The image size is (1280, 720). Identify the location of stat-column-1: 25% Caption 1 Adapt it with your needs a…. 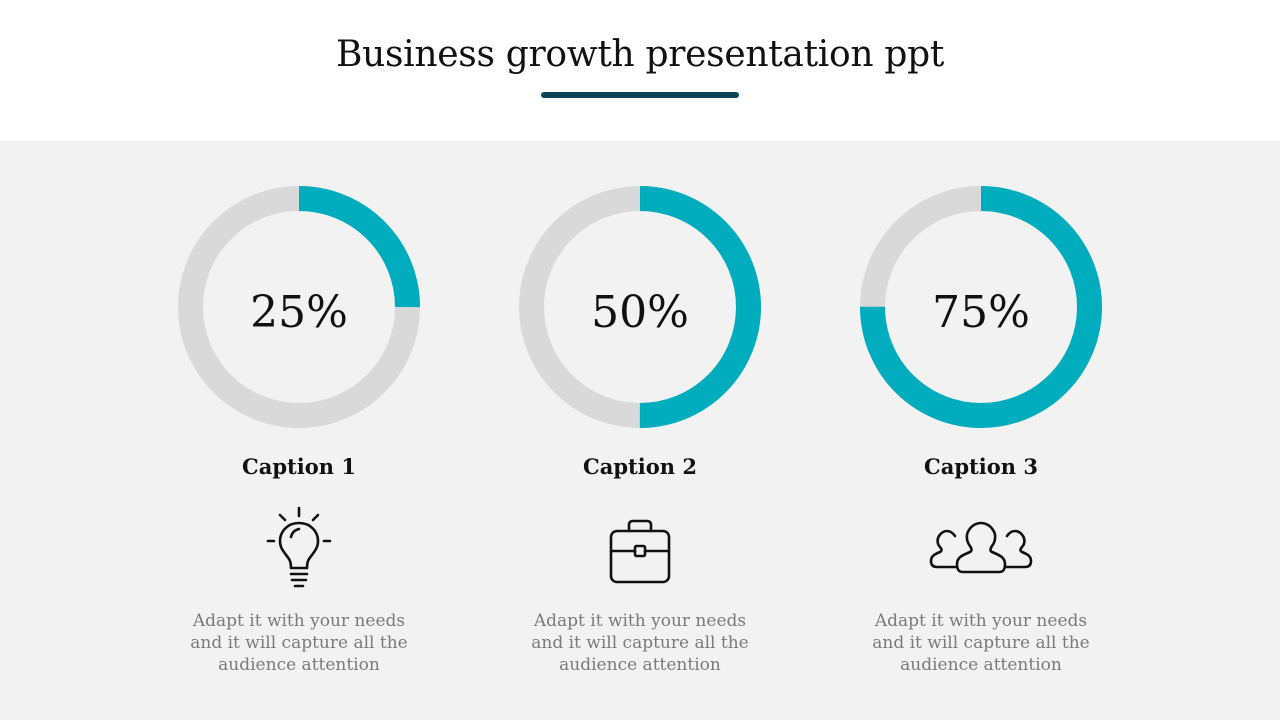
(299, 436).